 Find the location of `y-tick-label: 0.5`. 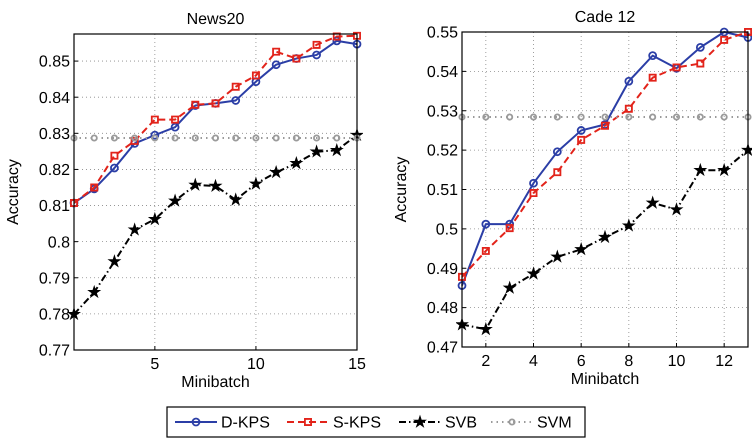

y-tick-label: 0.5 is located at coordinates (447, 229).